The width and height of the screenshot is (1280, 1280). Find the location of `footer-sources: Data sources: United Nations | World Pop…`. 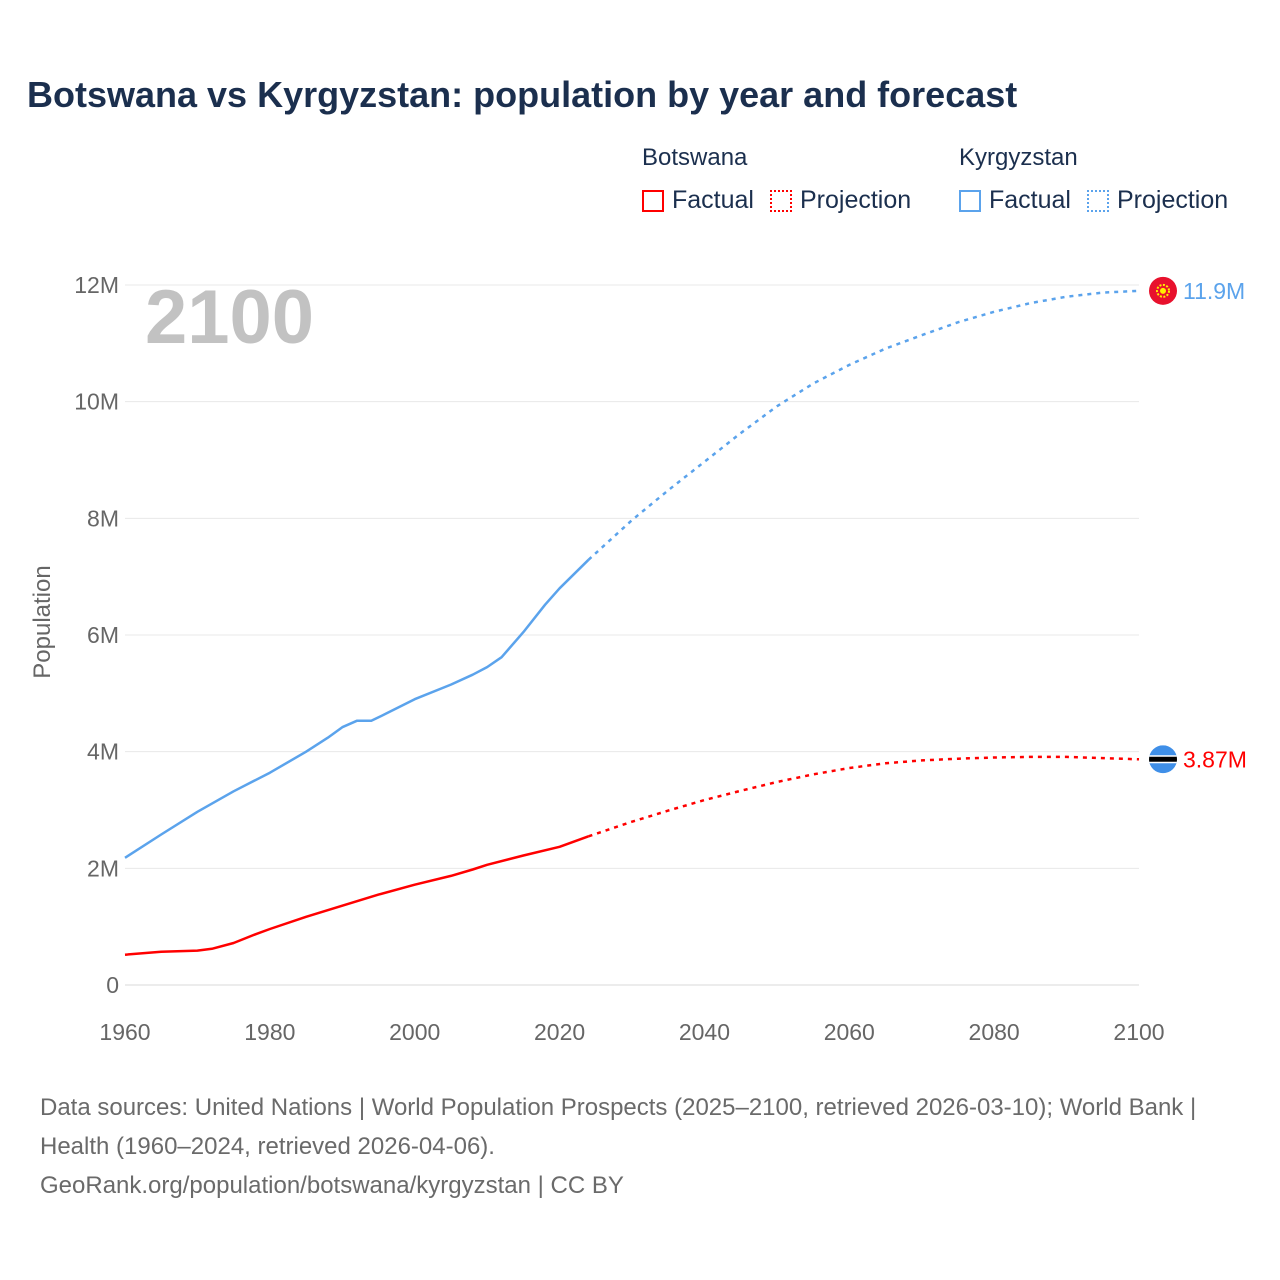

footer-sources: Data sources: United Nations | World Pop… is located at coordinates (618, 1127).